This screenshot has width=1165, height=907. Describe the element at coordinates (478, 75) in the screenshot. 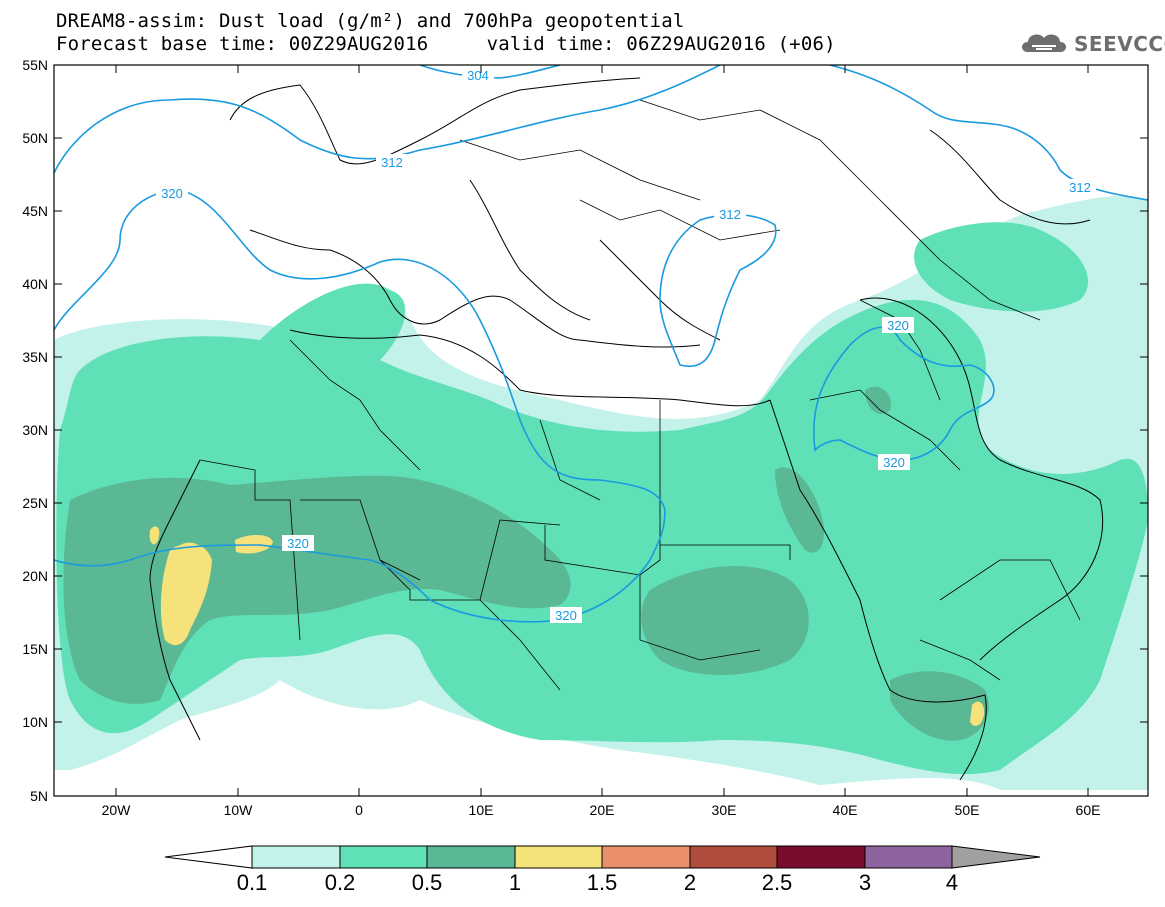

I see `contour-label: 304` at that location.